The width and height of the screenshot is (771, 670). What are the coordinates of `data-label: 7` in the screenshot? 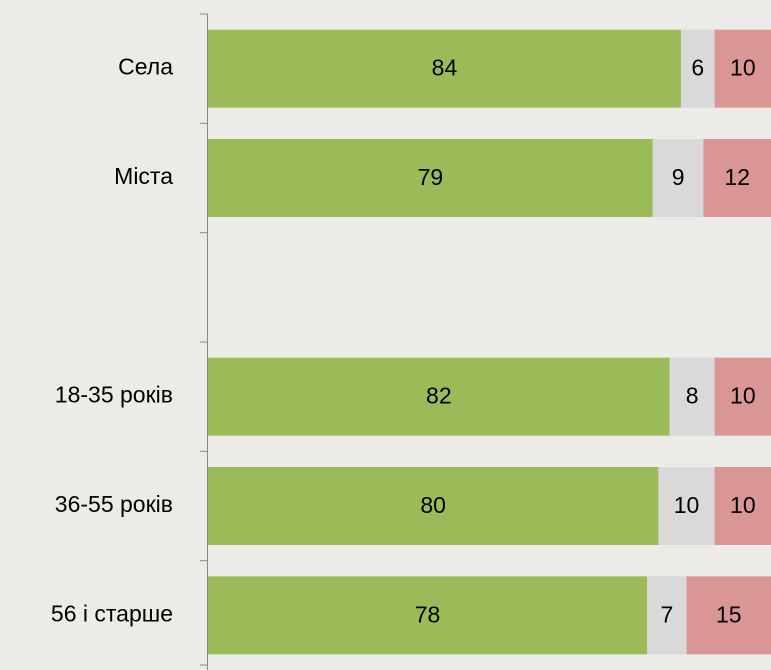 It's located at (666, 614).